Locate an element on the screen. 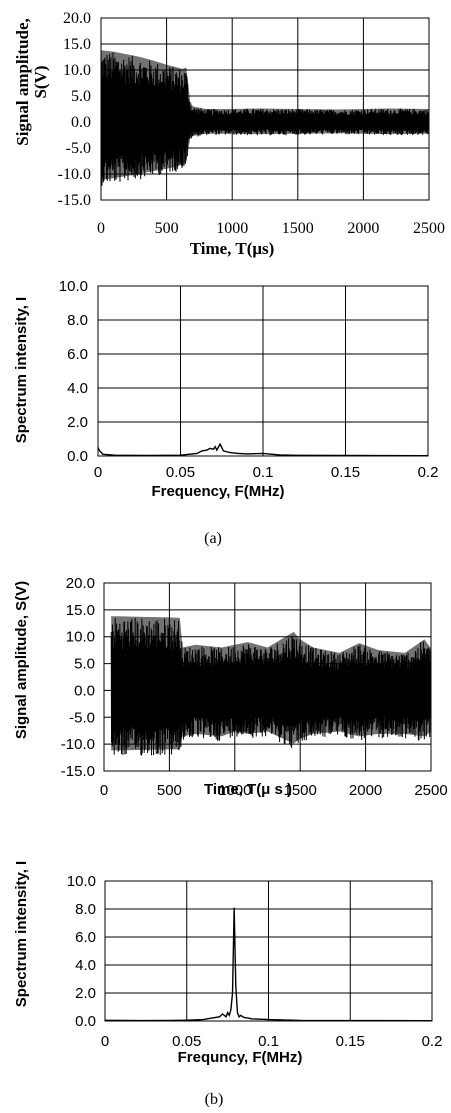 The width and height of the screenshot is (451, 1113). b-time-xtick-label: 2500 is located at coordinates (430, 790).